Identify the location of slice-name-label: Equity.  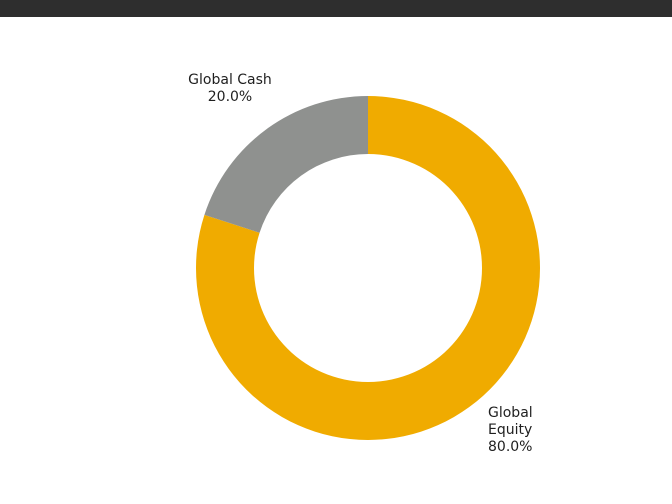
(510, 430).